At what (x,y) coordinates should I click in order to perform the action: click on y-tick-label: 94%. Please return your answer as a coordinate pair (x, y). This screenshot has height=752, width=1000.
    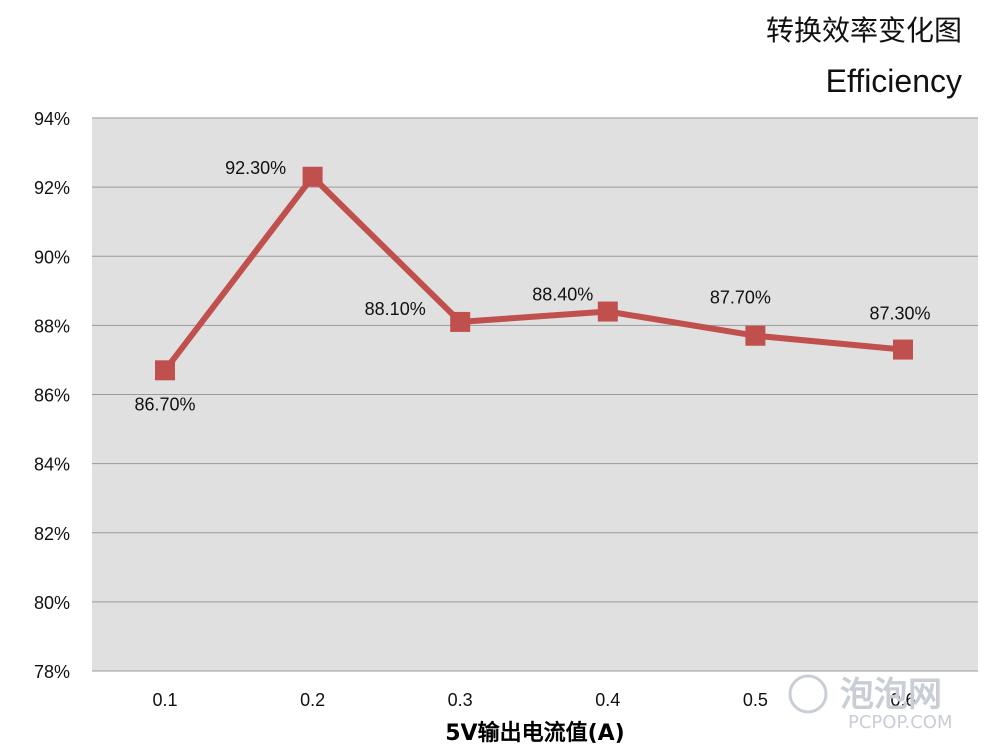
    Looking at the image, I should click on (52, 119).